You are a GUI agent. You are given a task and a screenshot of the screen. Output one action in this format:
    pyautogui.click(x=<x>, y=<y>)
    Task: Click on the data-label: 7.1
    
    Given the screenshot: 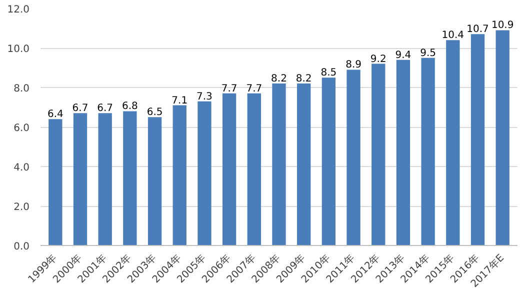 What is the action you would take?
    pyautogui.click(x=180, y=100)
    